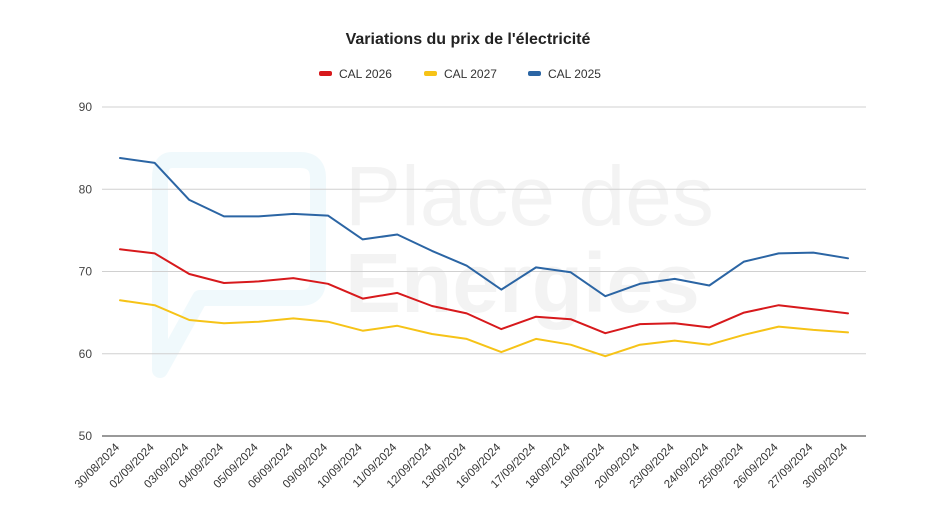  What do you see at coordinates (484, 291) in the screenshot?
I see `series-line-cal-2026` at bounding box center [484, 291].